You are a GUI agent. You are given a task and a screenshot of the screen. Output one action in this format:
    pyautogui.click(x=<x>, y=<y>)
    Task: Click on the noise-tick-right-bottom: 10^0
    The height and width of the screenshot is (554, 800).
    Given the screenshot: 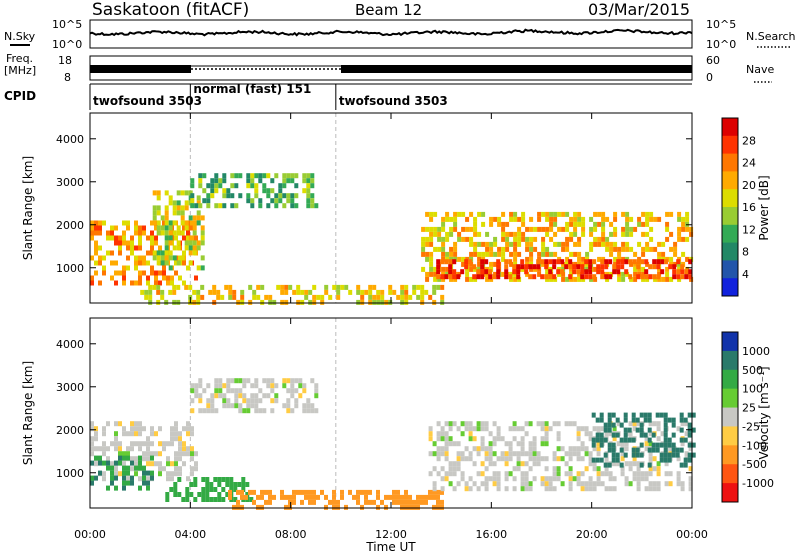 What is the action you would take?
    pyautogui.click(x=721, y=44)
    